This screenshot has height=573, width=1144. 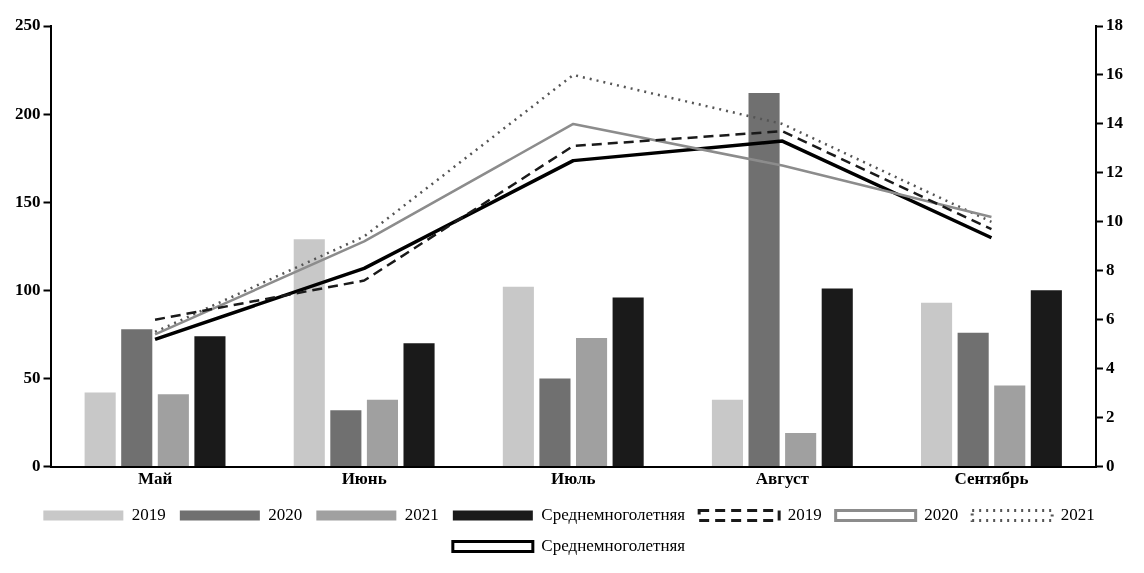 What do you see at coordinates (1115, 123) in the screenshot?
I see `y2-tick-label: 14` at bounding box center [1115, 123].